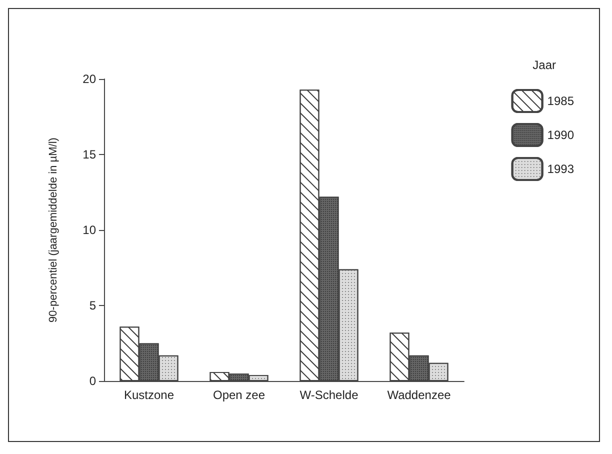 The height and width of the screenshot is (454, 612). What do you see at coordinates (149, 395) in the screenshot?
I see `x-tick-label: Kustzone` at bounding box center [149, 395].